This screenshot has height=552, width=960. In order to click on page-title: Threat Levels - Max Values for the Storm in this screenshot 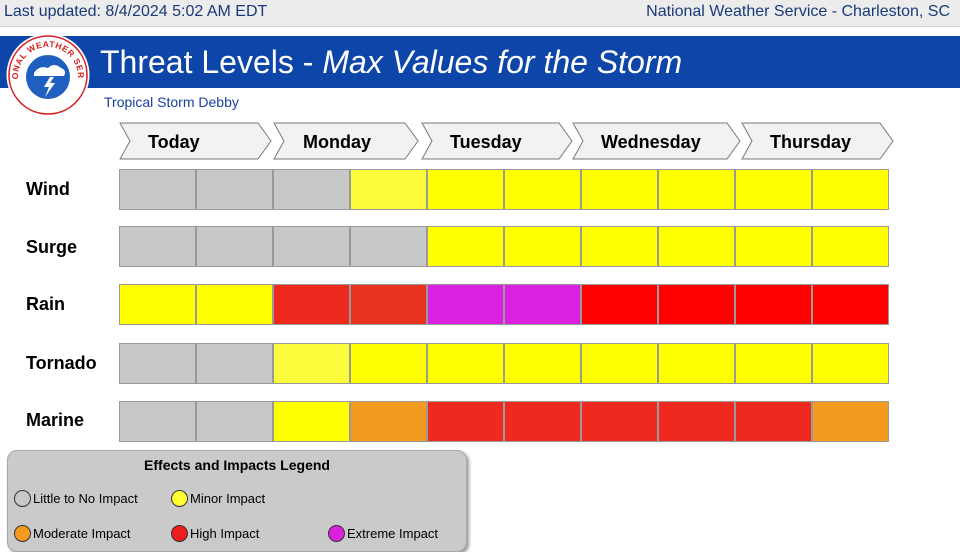, I will do `click(391, 62)`.